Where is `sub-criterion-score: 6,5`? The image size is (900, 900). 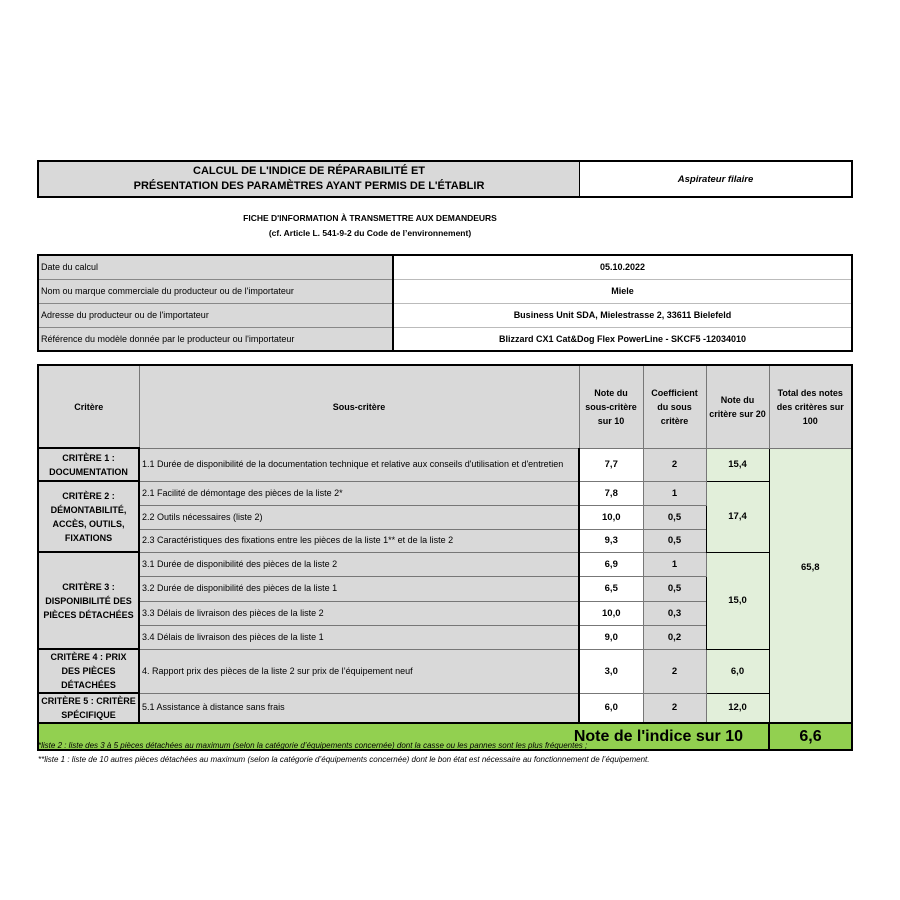
sub-criterion-score: 6,5 is located at coordinates (611, 588).